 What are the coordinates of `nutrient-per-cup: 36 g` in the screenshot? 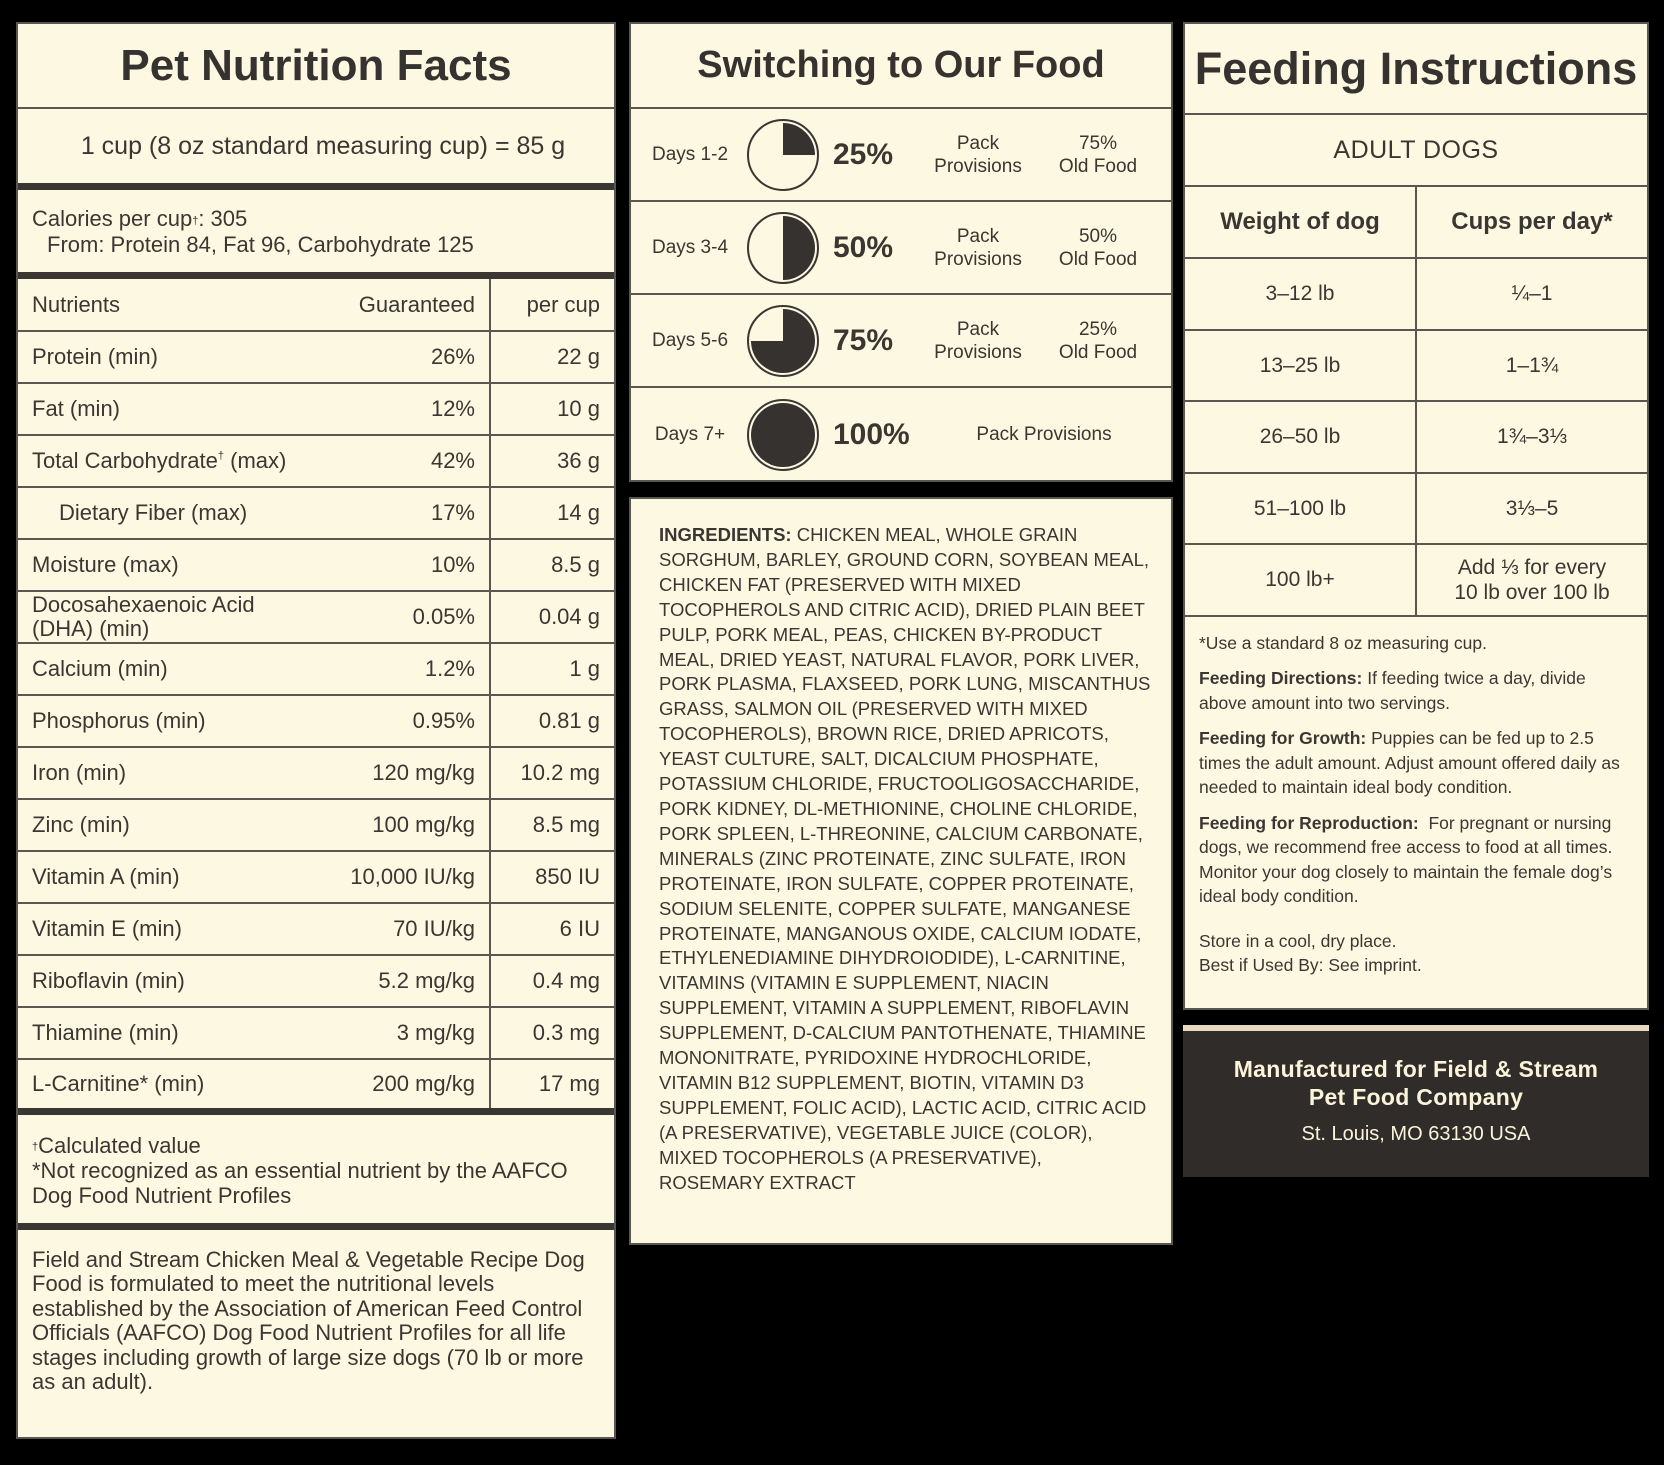 It's located at (552, 461).